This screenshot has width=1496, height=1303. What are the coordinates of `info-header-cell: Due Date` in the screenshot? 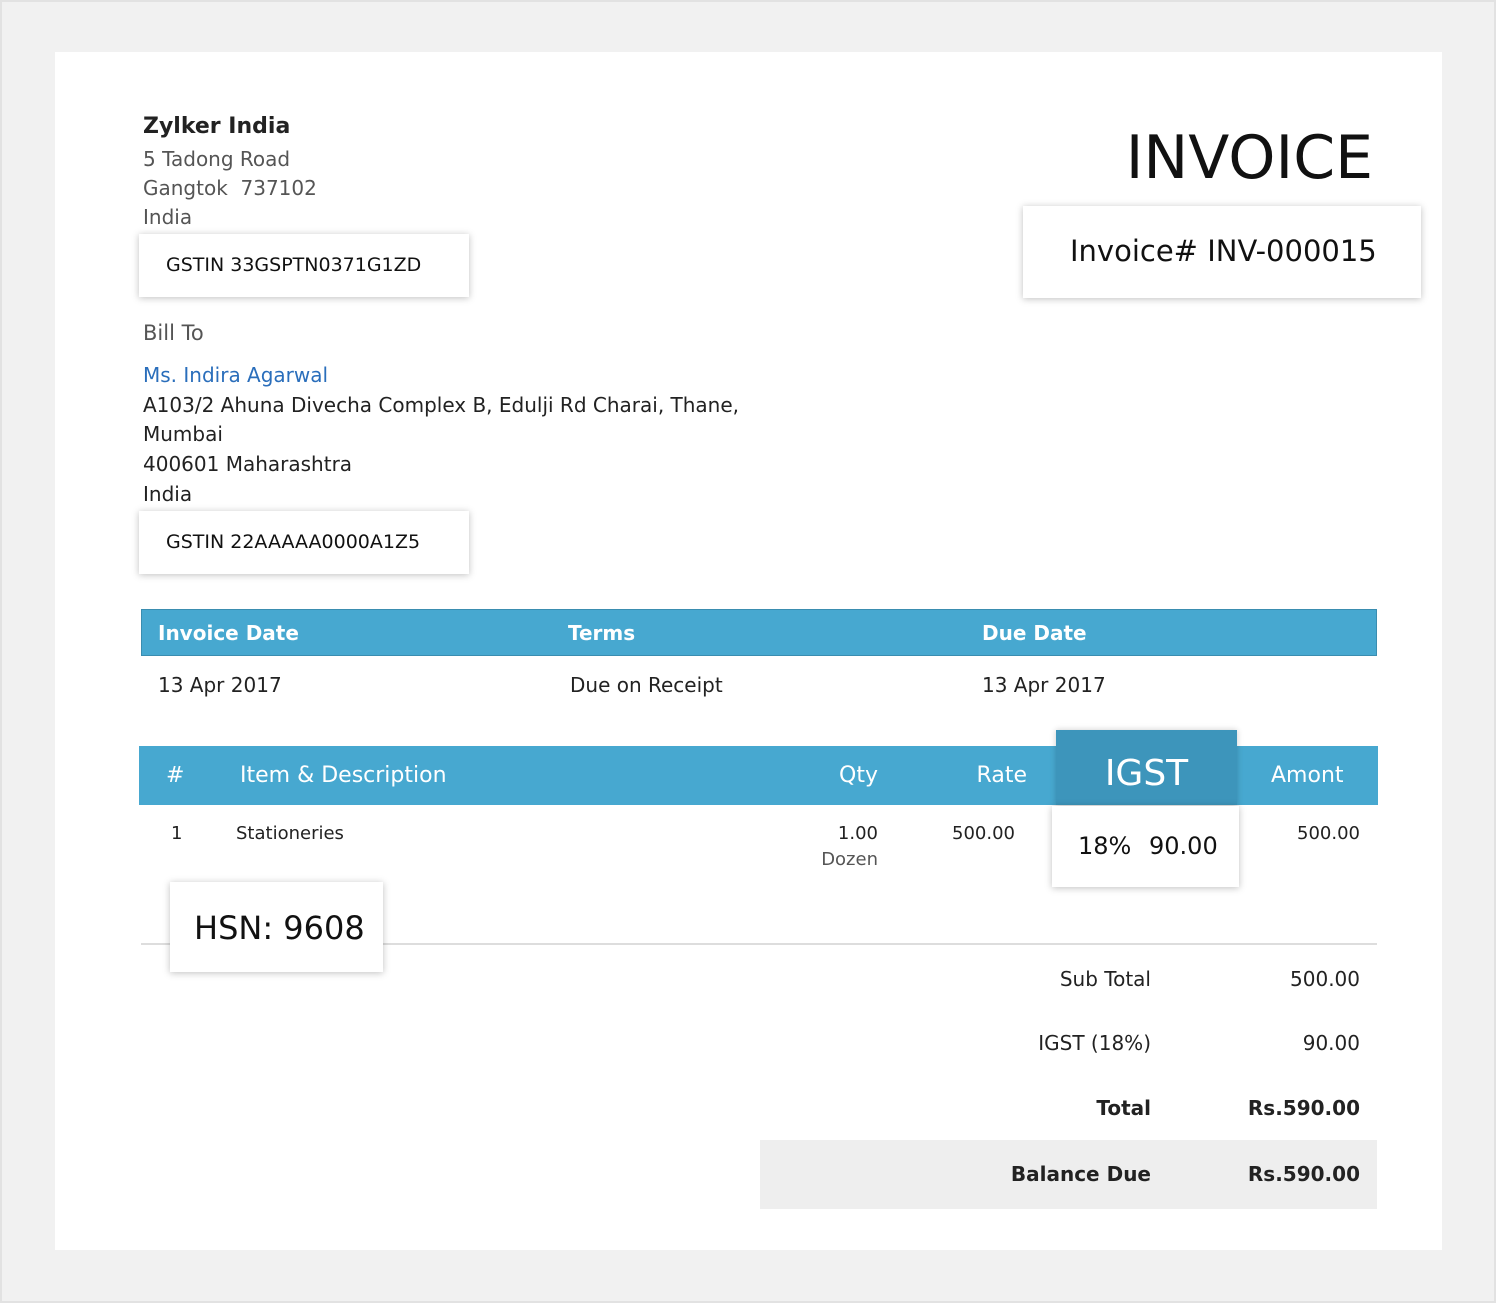 It's located at (1034, 633).